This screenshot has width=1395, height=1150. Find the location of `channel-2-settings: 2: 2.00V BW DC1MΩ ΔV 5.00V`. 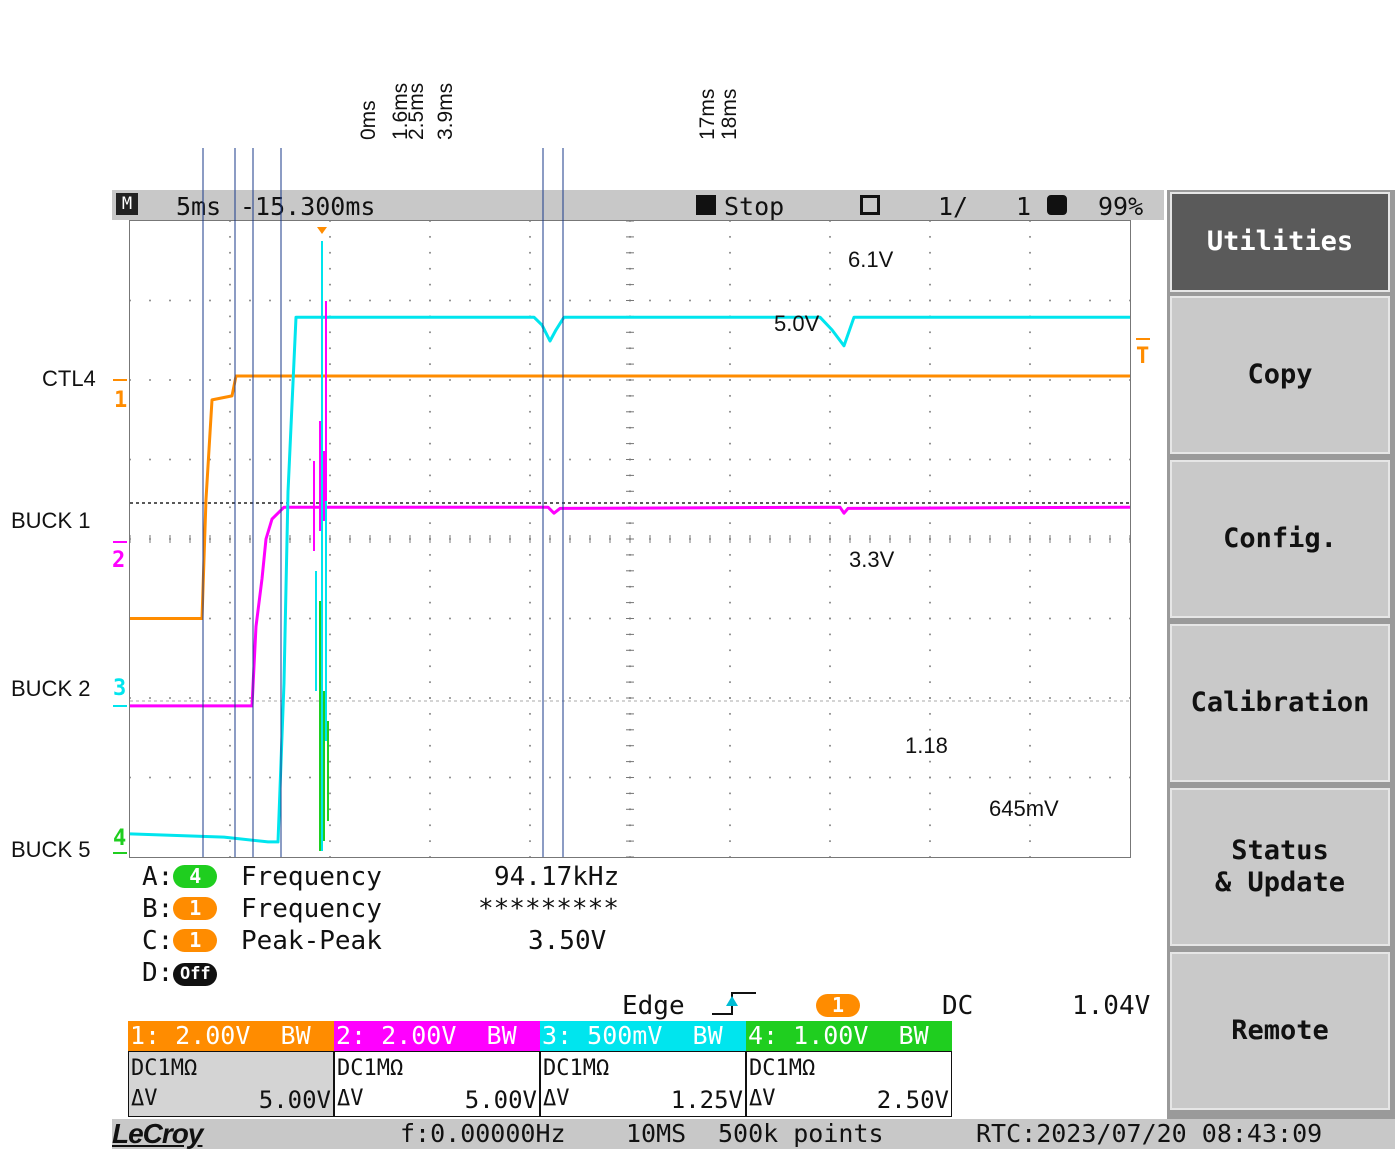

channel-2-settings: 2: 2.00V BW DC1MΩ ΔV 5.00V is located at coordinates (437, 1069).